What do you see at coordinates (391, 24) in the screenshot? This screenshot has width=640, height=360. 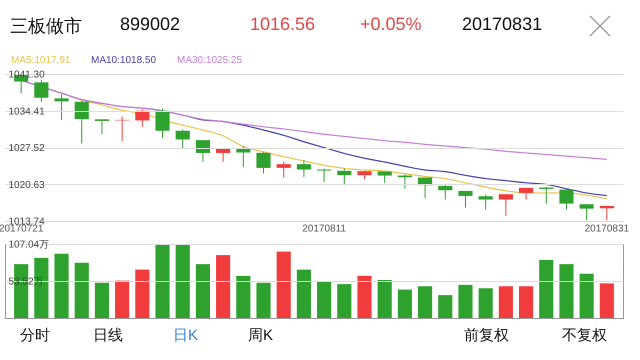 I see `text: +0.05%` at bounding box center [391, 24].